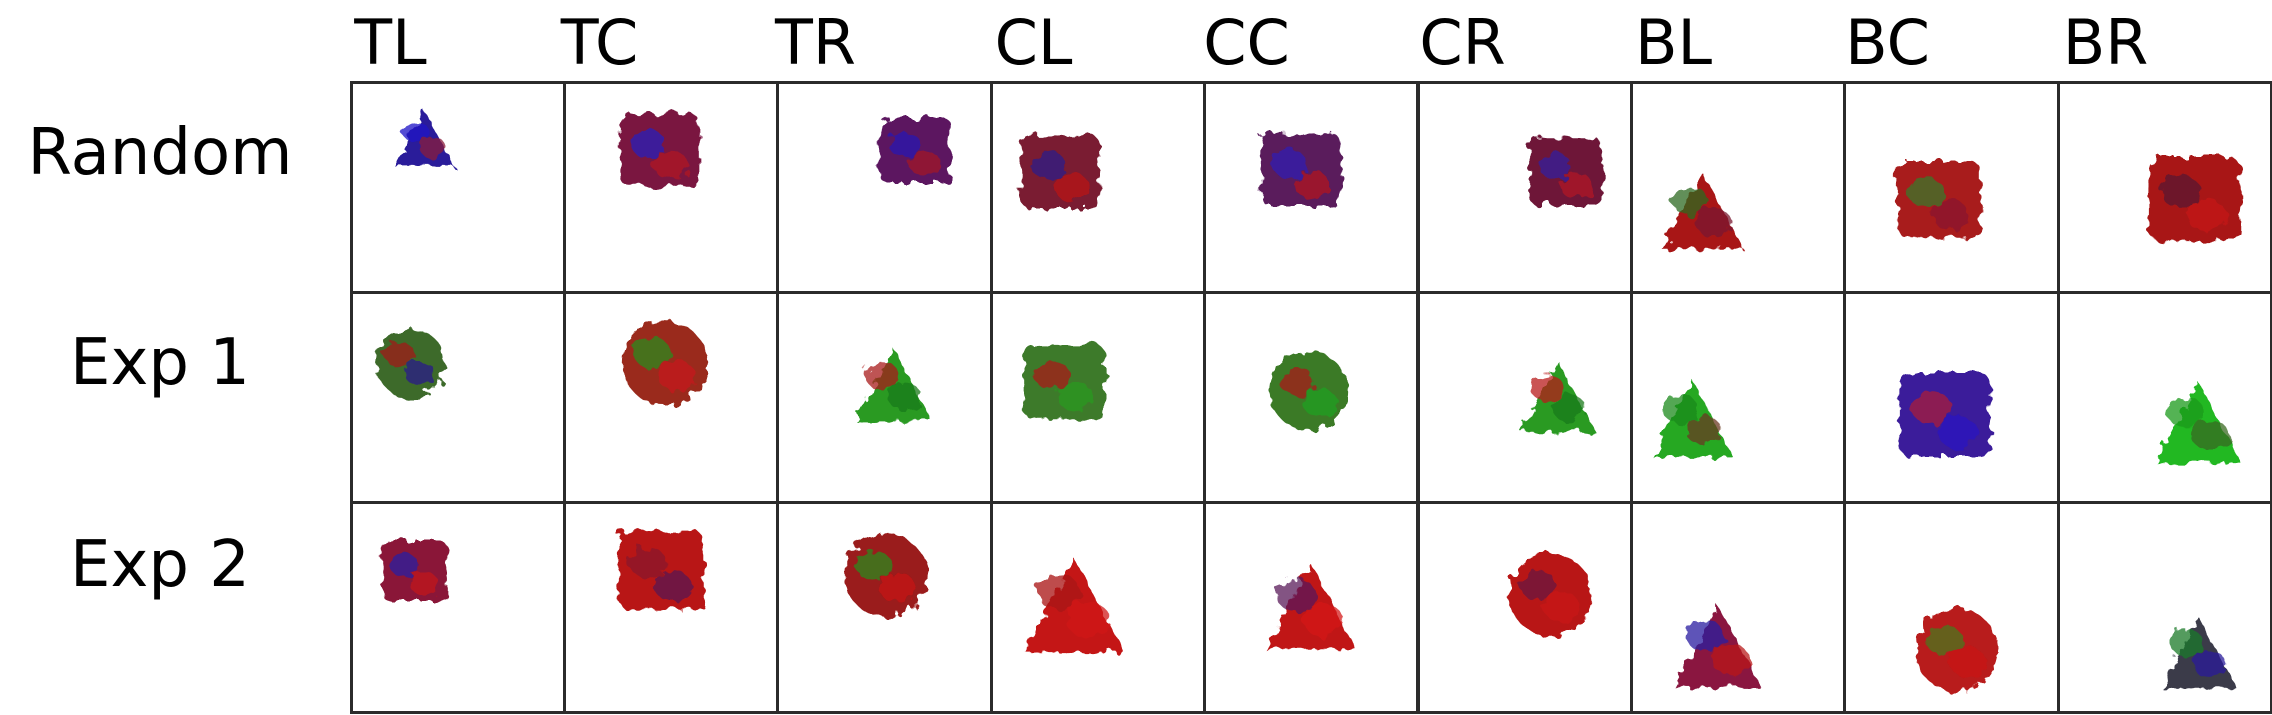 Image resolution: width=2272 pixels, height=715 pixels. I want to click on column-label-bl: BL, so click(1673, 42).